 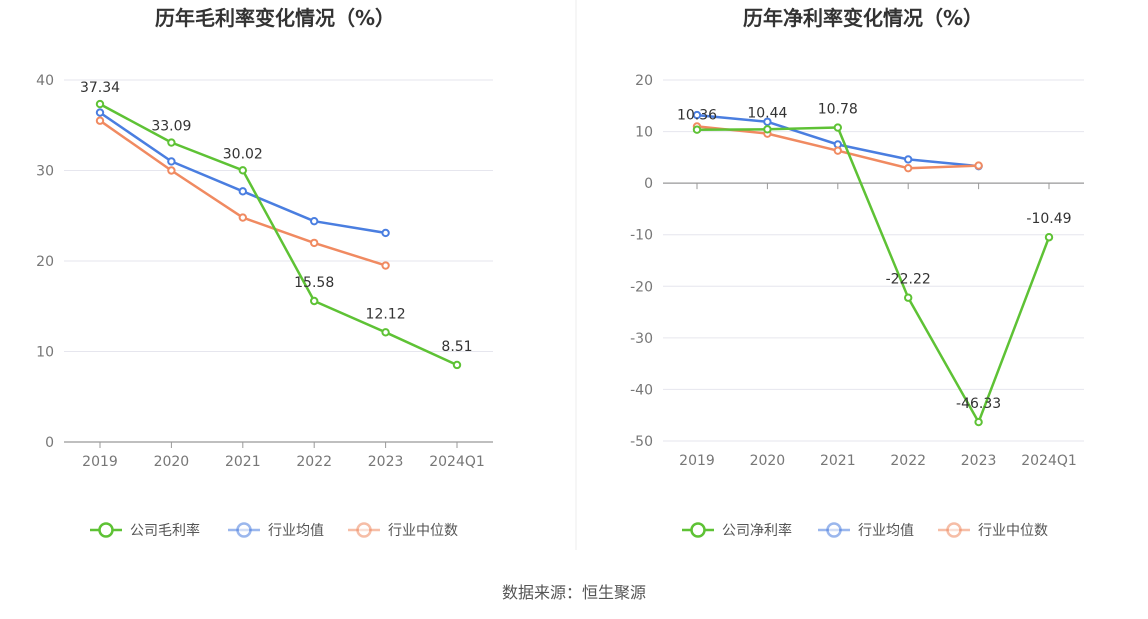 What do you see at coordinates (1048, 219) in the screenshot?
I see `data-label: -10.49` at bounding box center [1048, 219].